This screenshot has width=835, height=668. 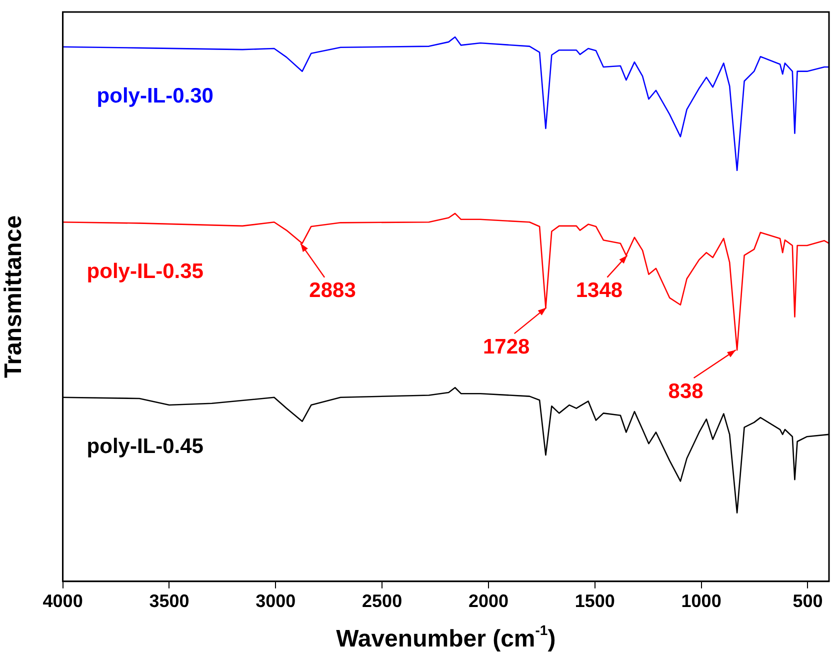 I want to click on annotation: 838, so click(x=686, y=391).